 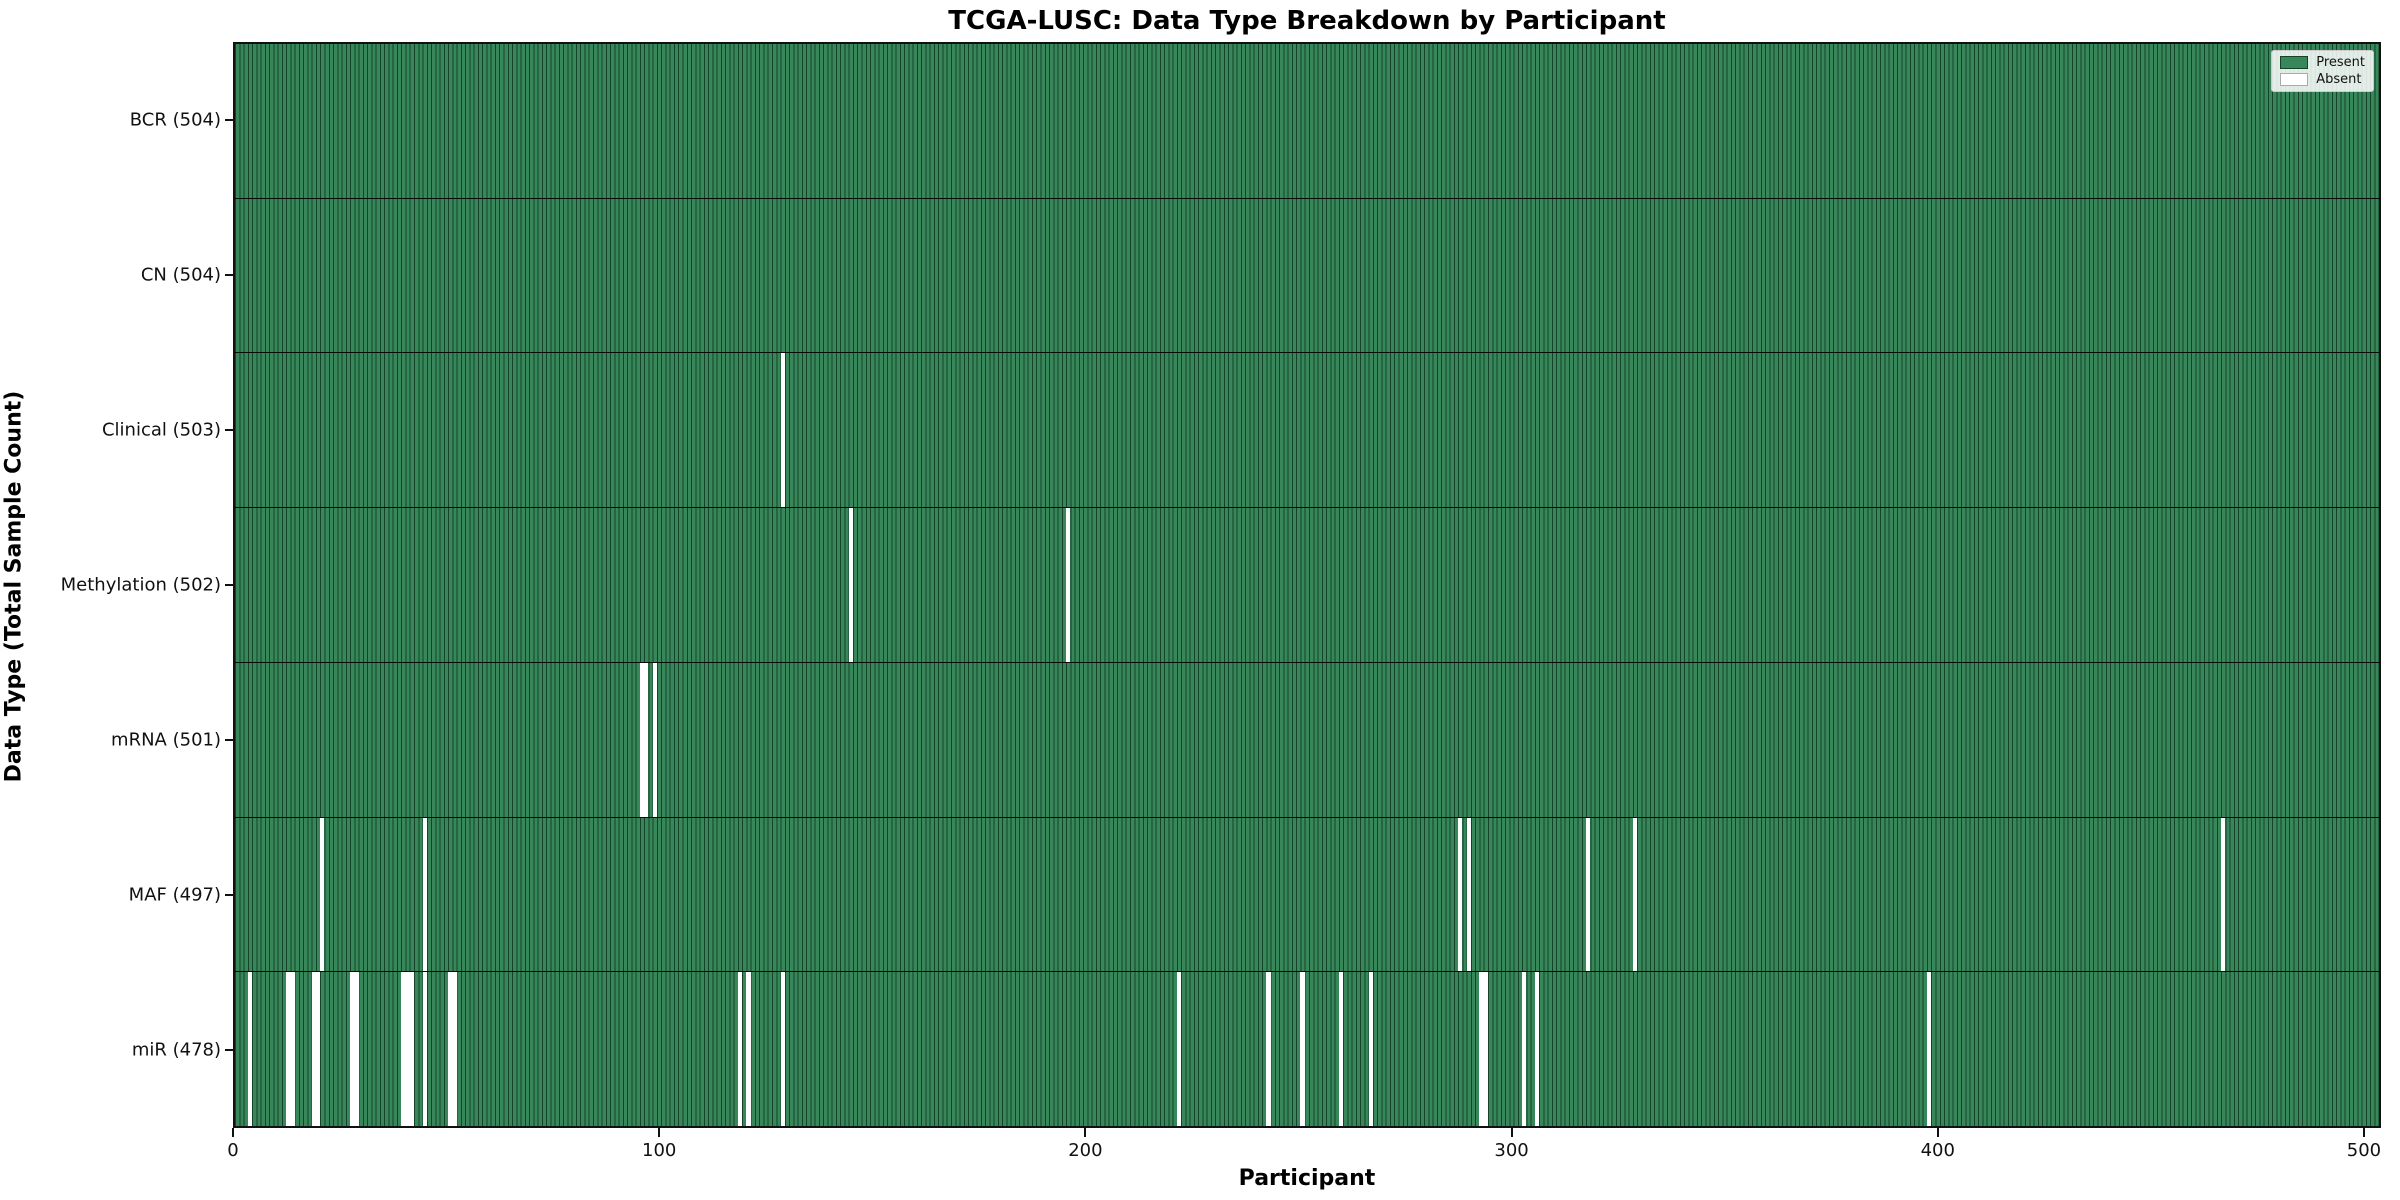 I want to click on y-tick-label: CN (504), so click(x=180, y=275).